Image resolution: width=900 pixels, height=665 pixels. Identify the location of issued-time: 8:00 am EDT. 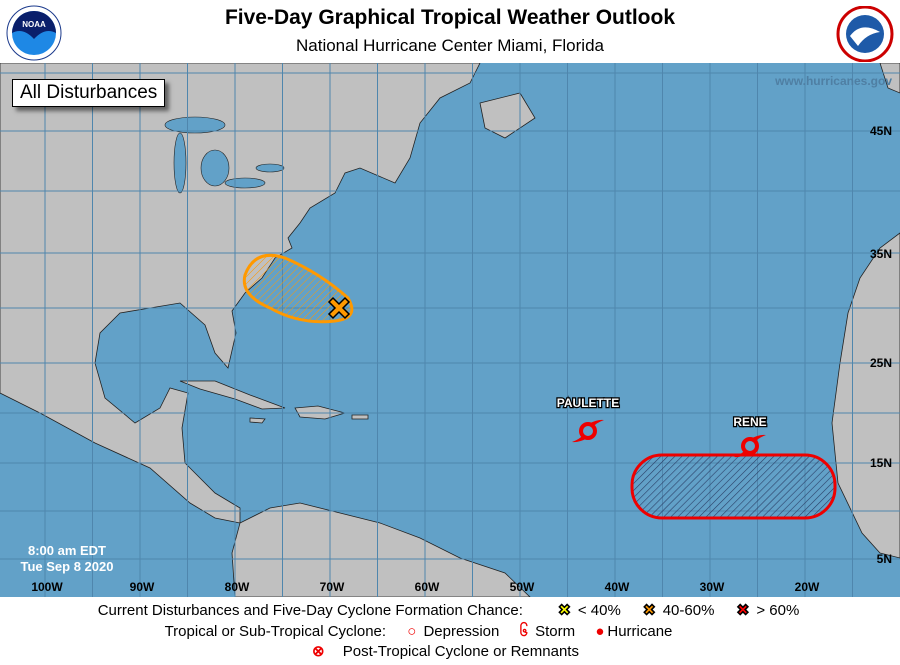
(67, 550).